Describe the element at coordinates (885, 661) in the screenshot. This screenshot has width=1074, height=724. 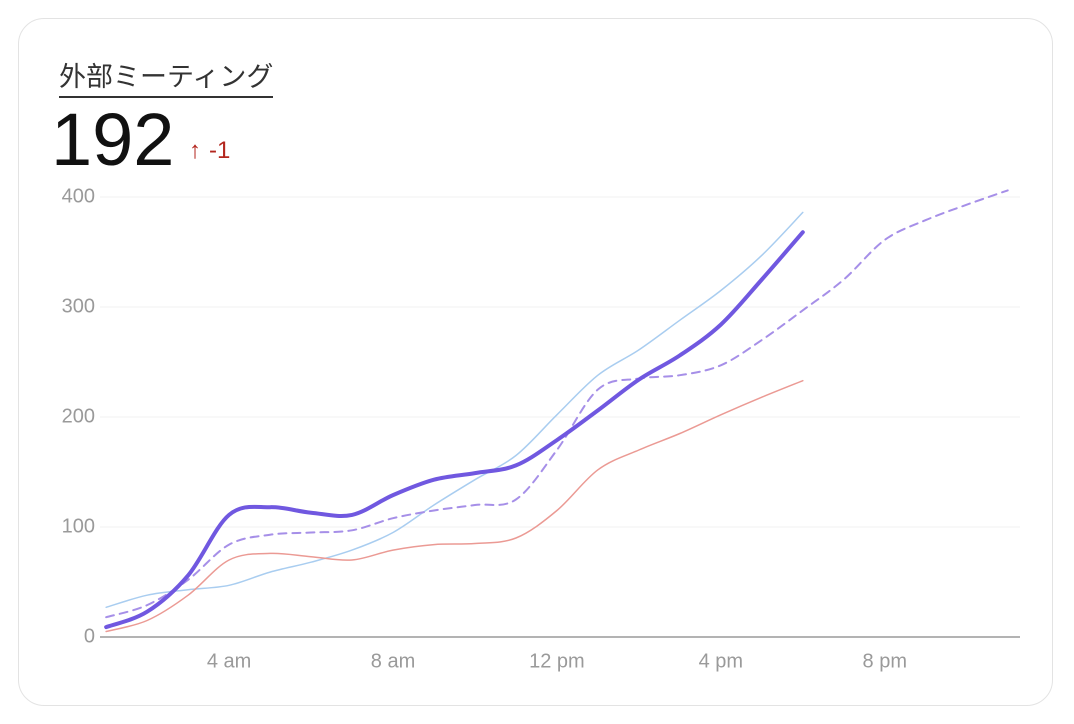
I see `x-tick-label: 8 pm` at that location.